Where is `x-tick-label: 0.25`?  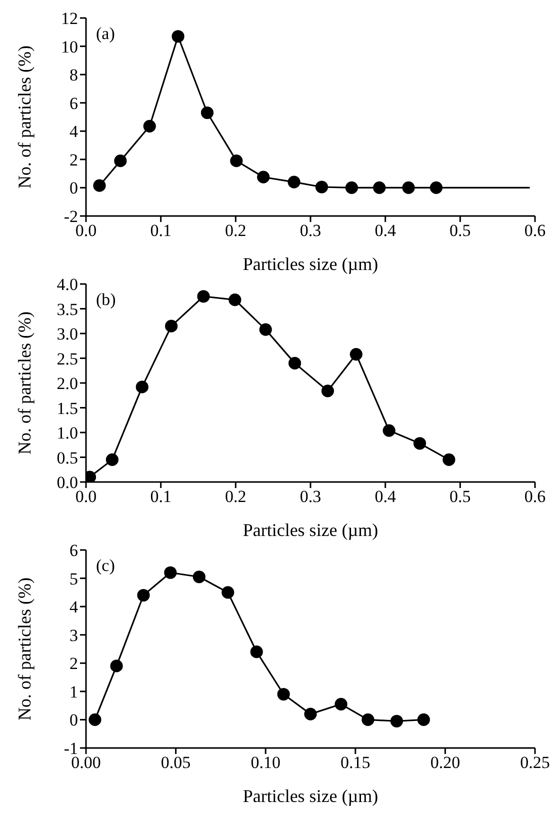
x-tick-label: 0.25 is located at coordinates (535, 762).